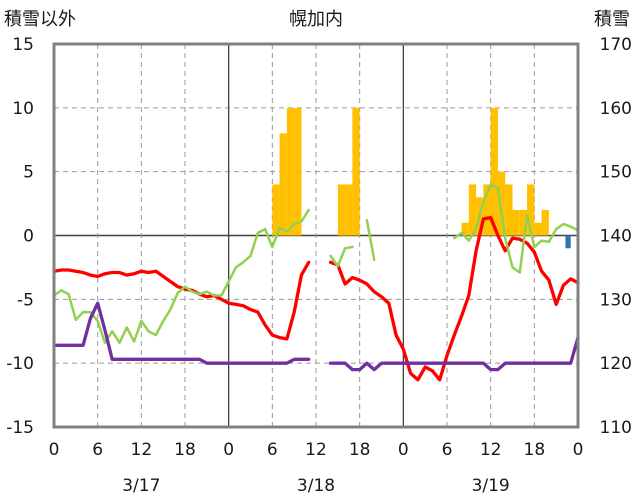 This screenshot has height=501, width=636. Describe the element at coordinates (616, 300) in the screenshot. I see `right-tick-label: 130` at that location.